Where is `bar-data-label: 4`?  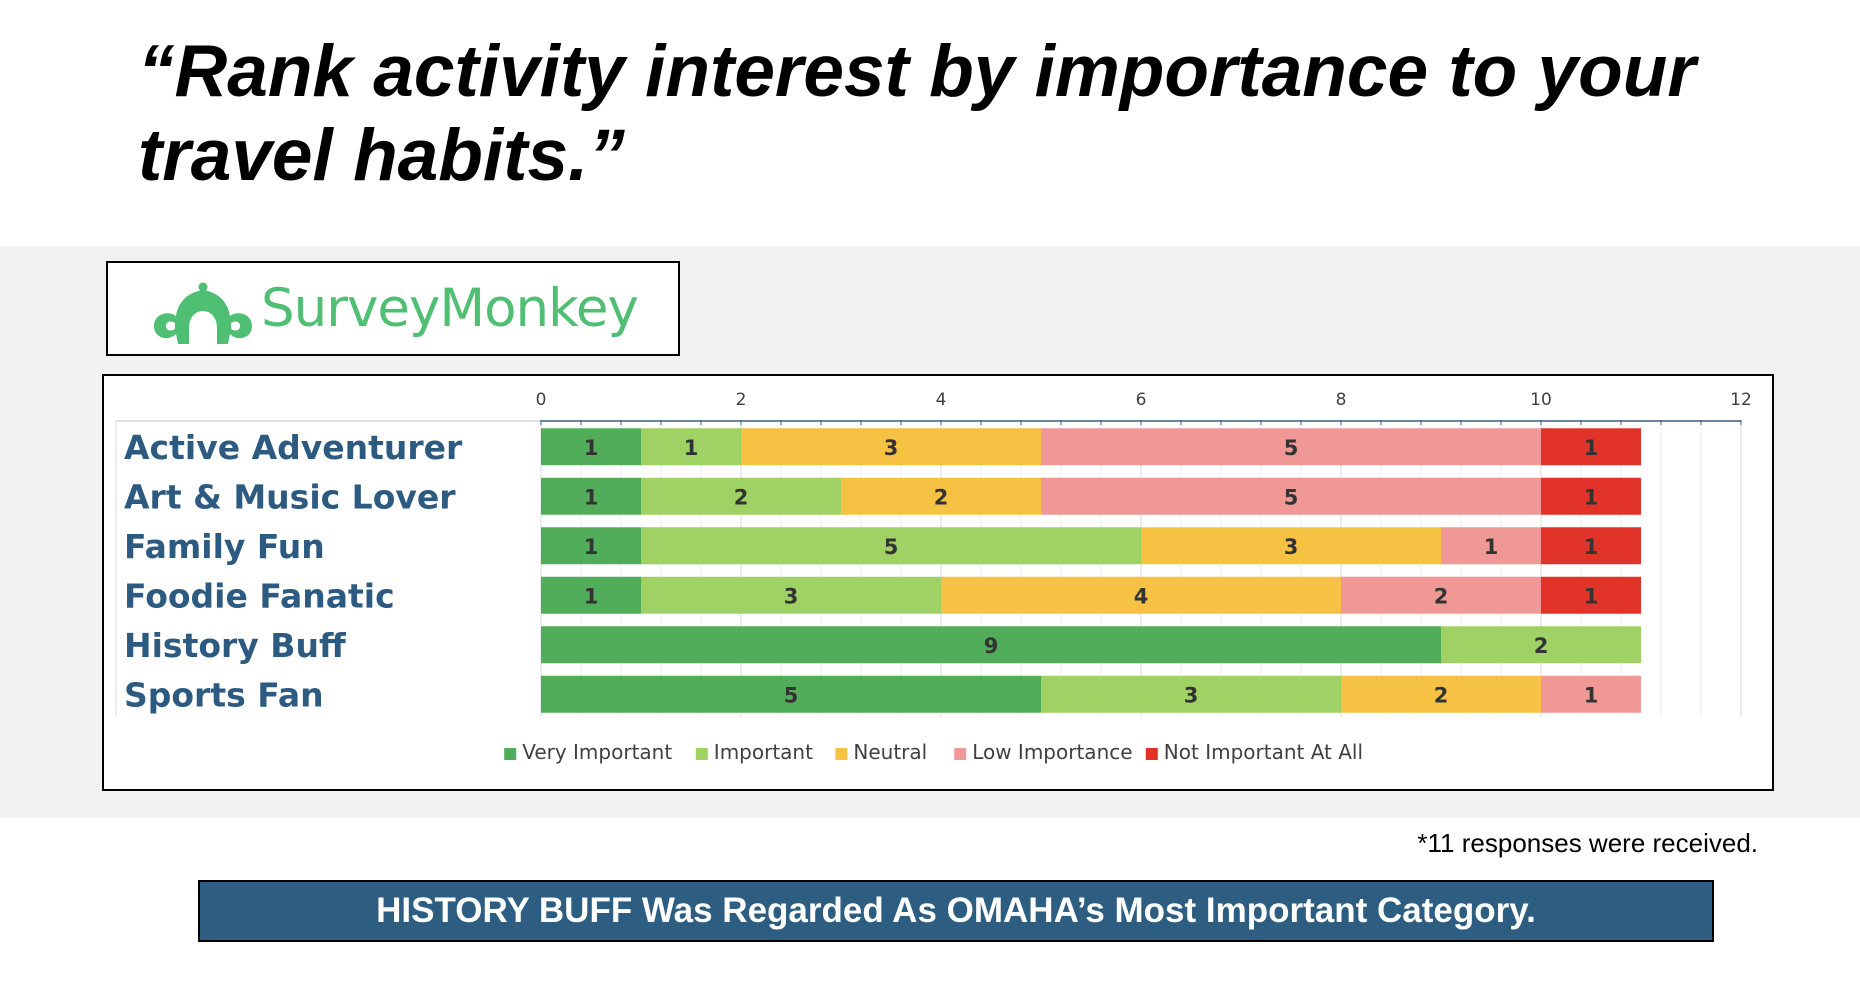
bar-data-label: 4 is located at coordinates (1141, 596).